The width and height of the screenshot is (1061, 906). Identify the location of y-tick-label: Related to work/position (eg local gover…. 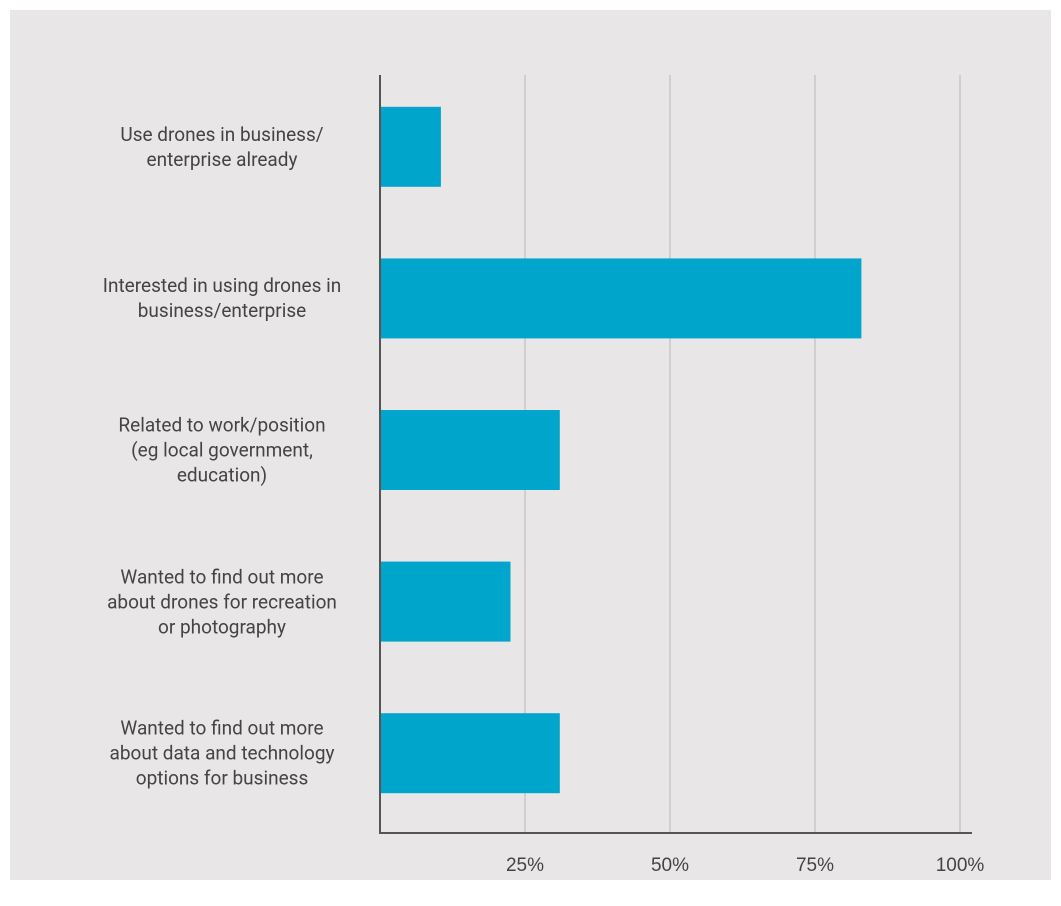
(222, 450).